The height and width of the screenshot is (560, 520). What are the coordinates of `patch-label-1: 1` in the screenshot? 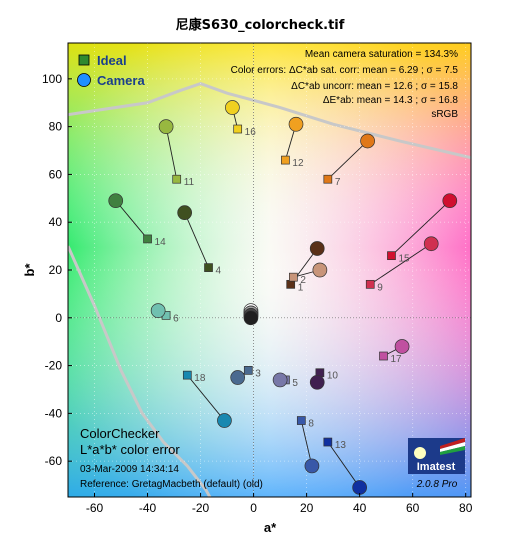 It's located at (301, 287).